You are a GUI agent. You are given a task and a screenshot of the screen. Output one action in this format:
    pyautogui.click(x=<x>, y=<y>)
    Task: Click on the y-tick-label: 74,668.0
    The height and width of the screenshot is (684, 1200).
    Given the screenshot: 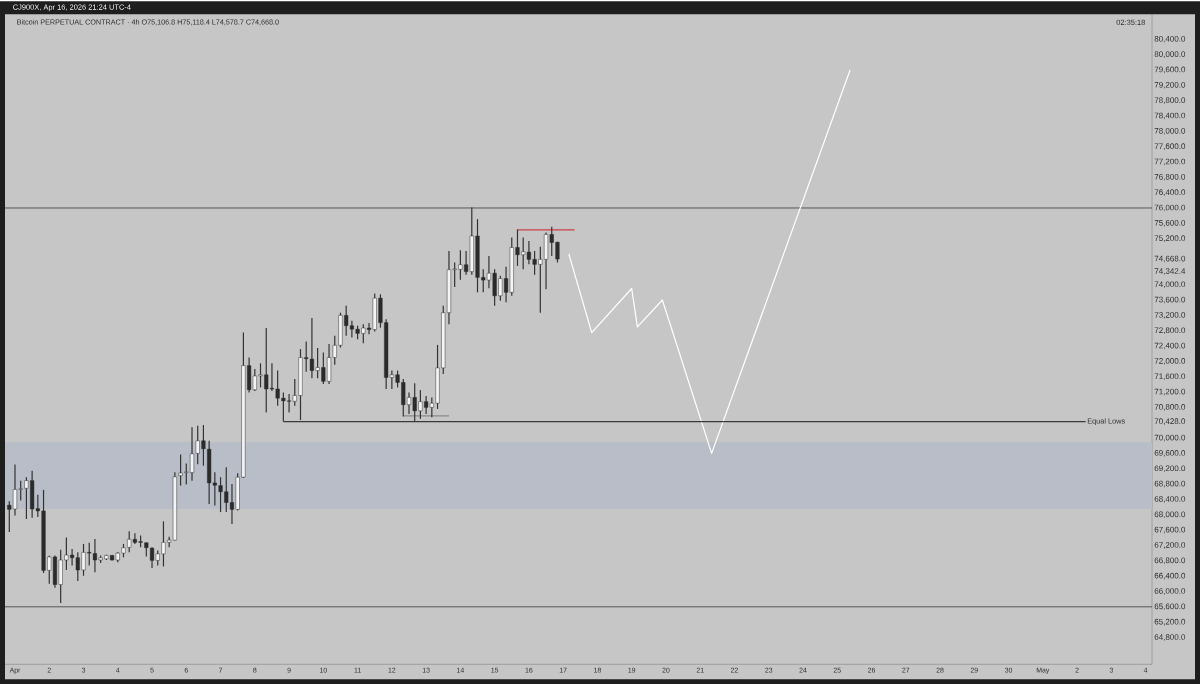 What is the action you would take?
    pyautogui.click(x=1170, y=259)
    